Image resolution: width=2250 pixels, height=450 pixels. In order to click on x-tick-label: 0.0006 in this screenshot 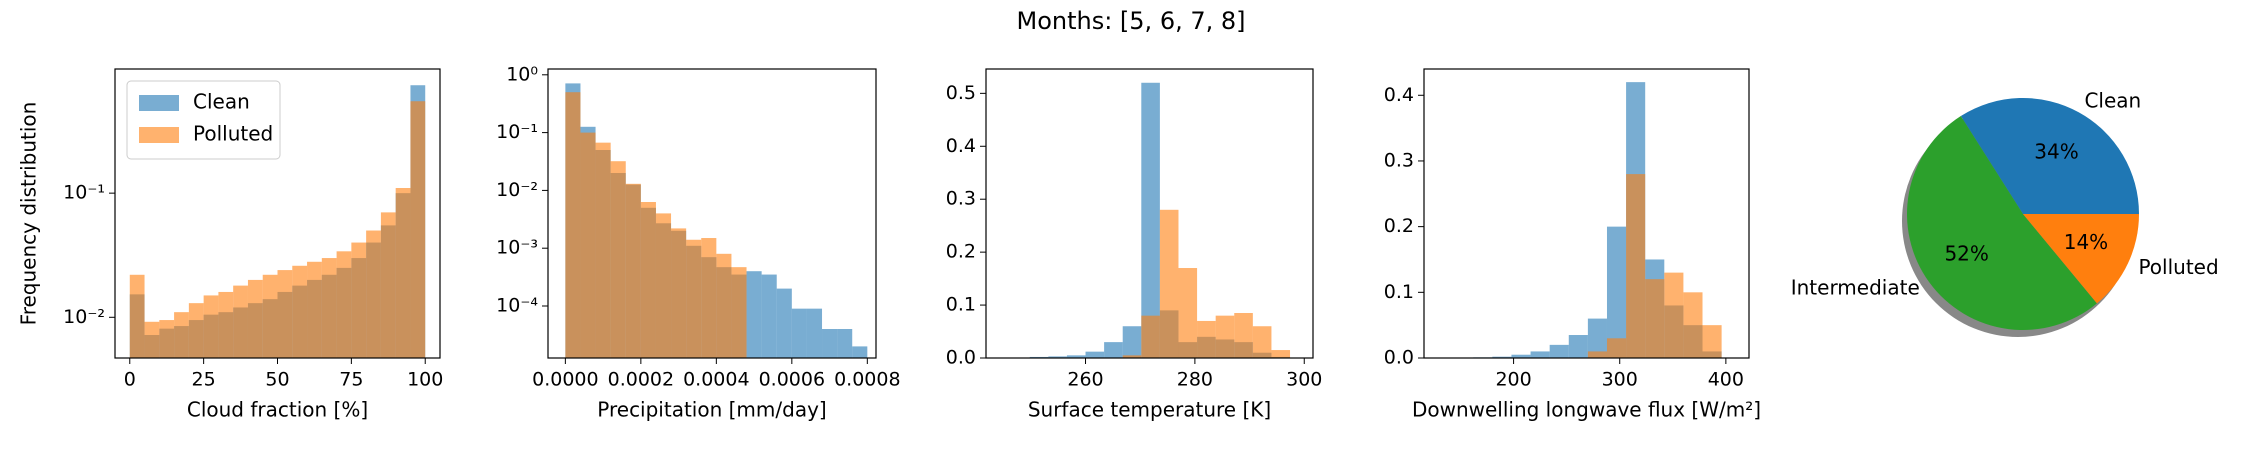, I will do `click(792, 380)`.